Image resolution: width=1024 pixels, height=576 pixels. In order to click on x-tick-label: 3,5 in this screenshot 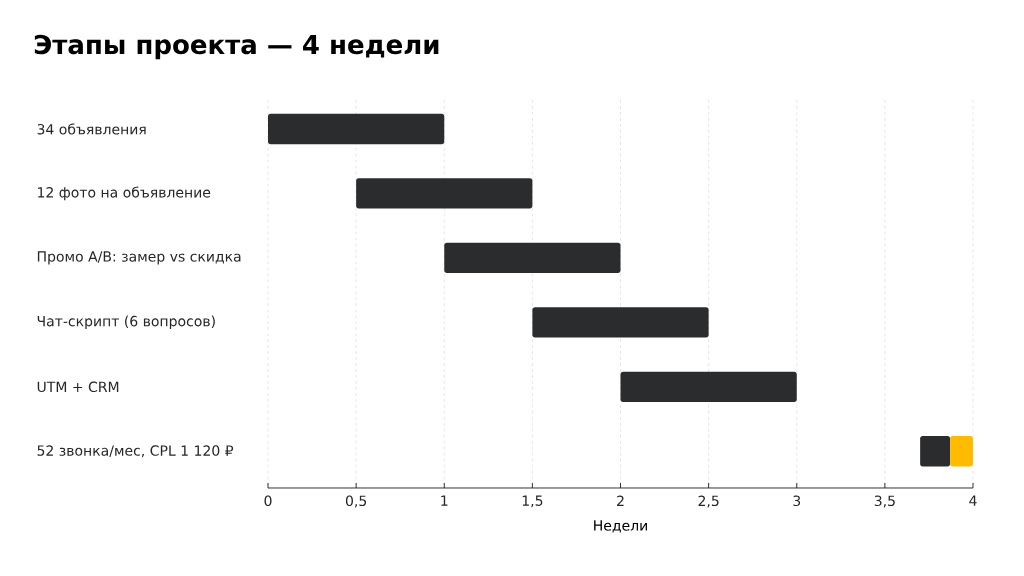, I will do `click(884, 501)`.